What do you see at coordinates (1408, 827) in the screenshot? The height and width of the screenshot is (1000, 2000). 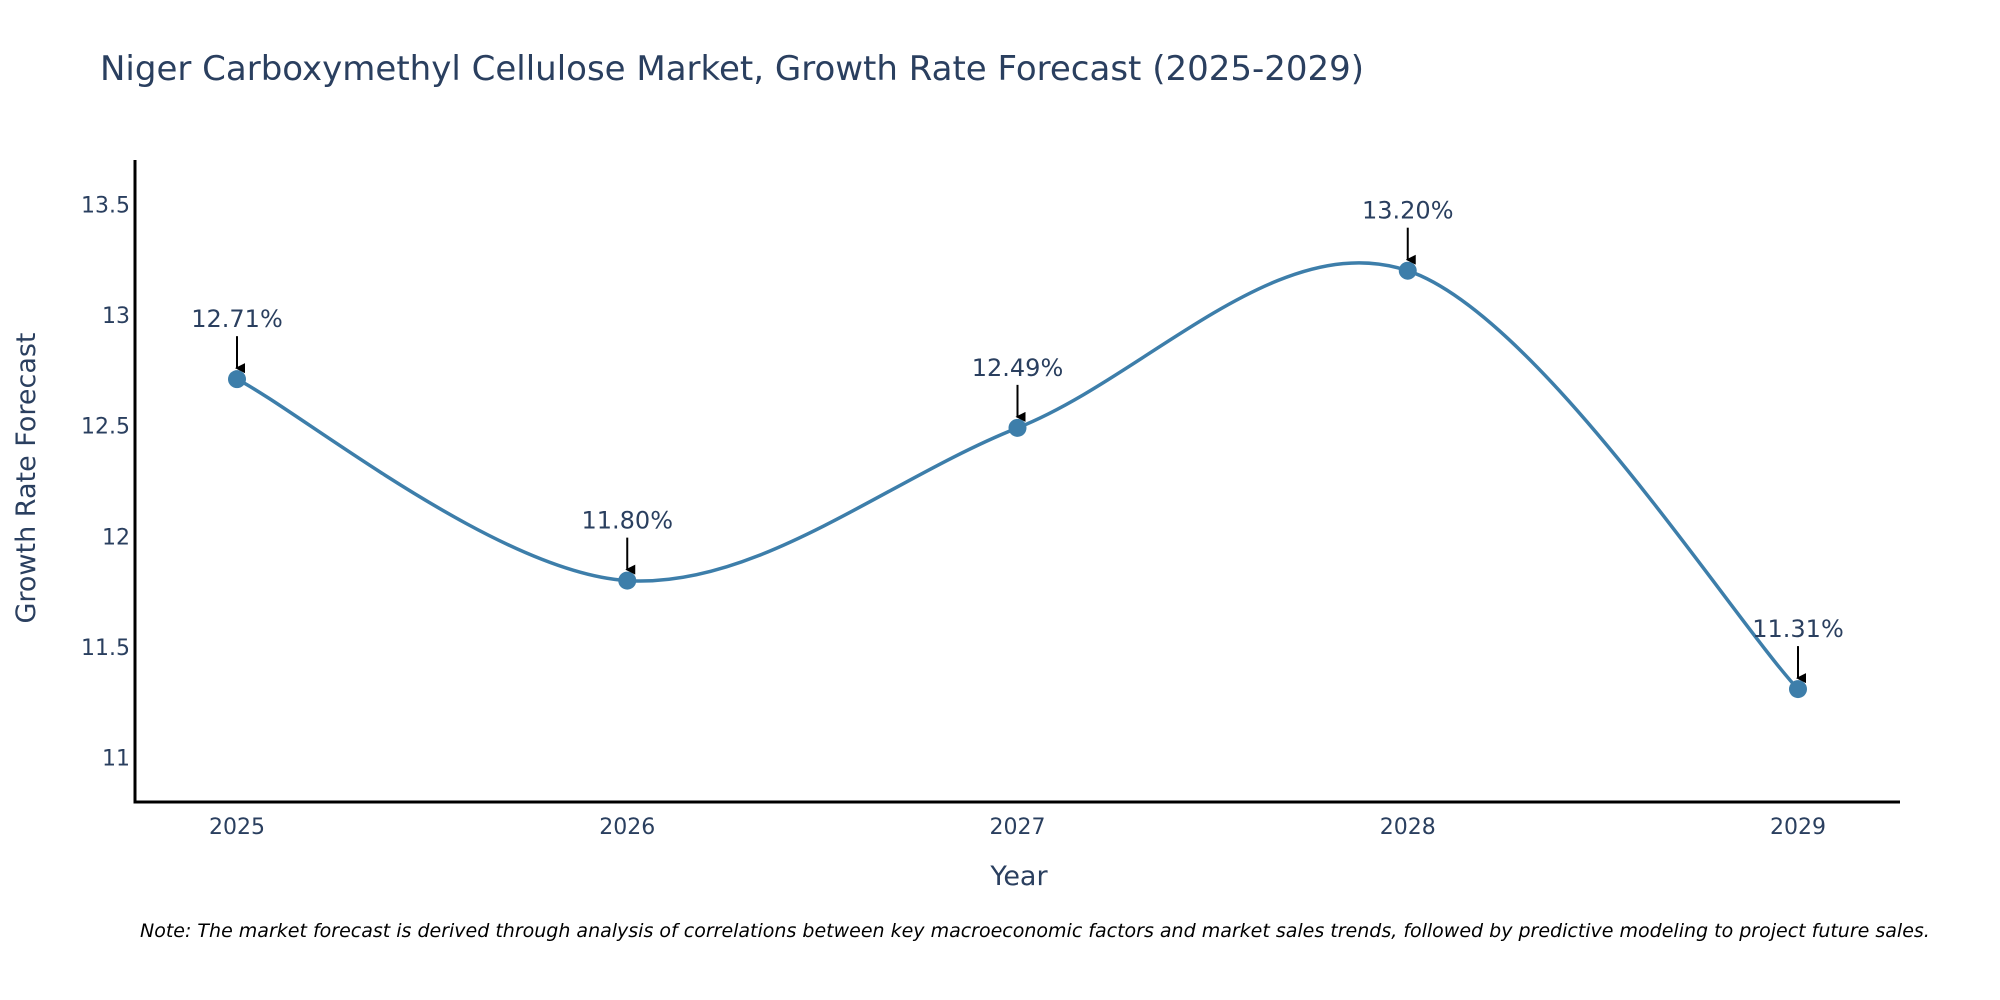 I see `x-tick-label: 2028` at bounding box center [1408, 827].